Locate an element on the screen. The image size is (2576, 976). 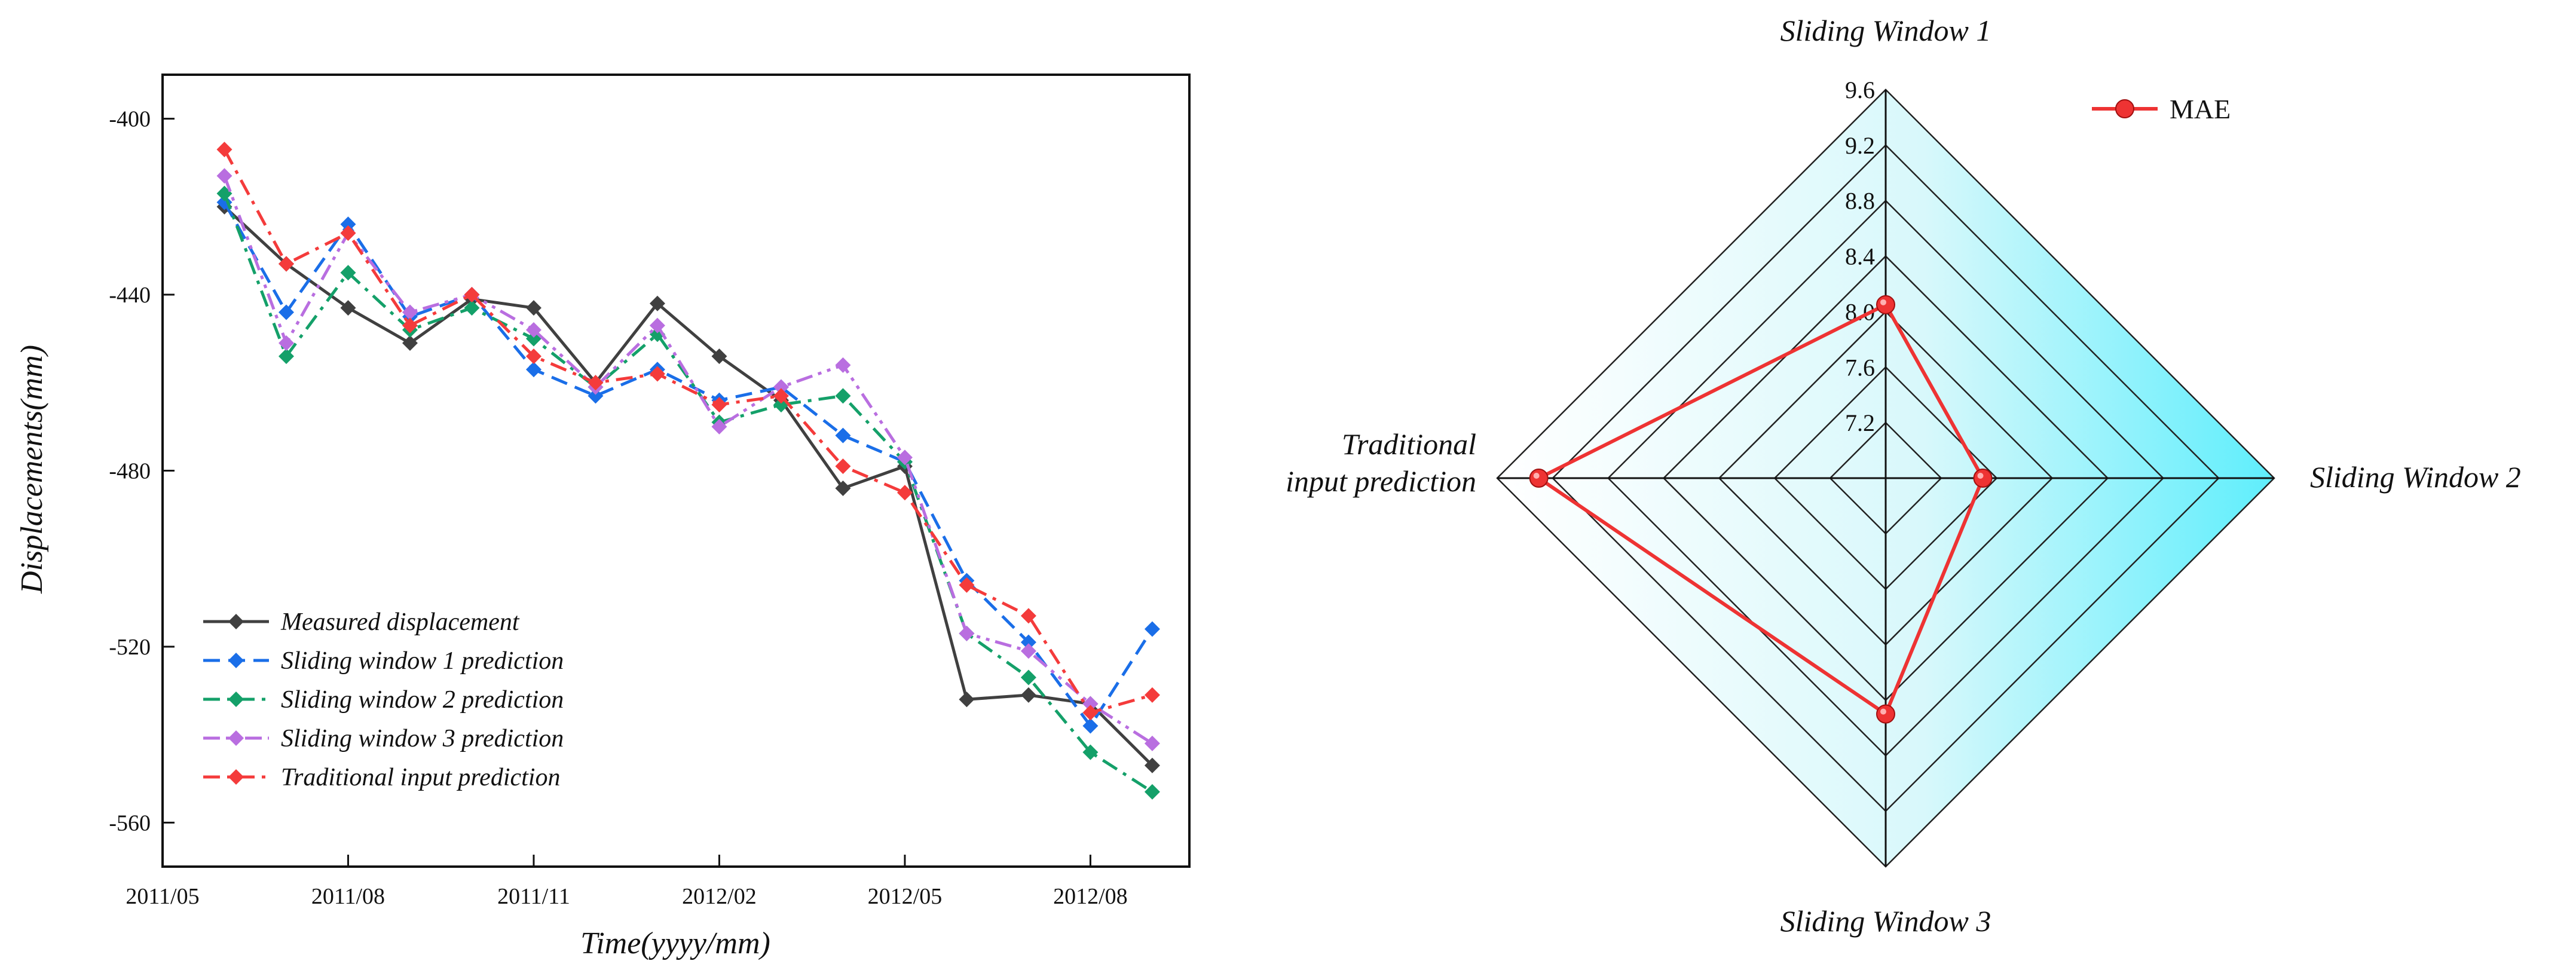
x-tick-label: 2012/02 is located at coordinates (719, 896).